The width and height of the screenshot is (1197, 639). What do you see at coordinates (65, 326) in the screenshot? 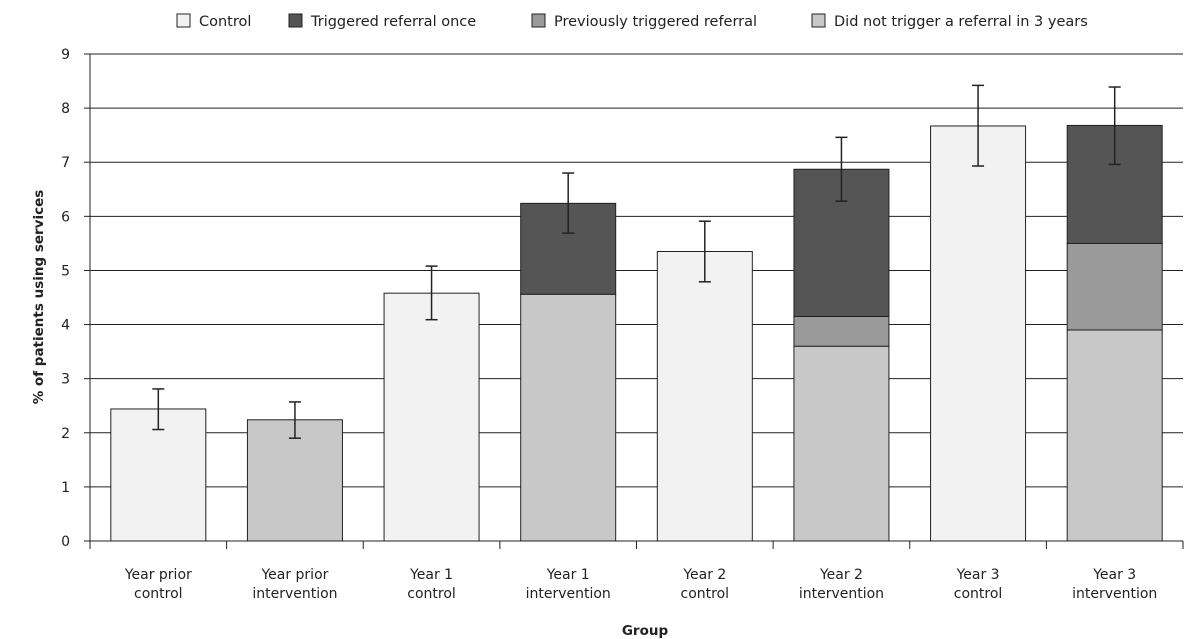
I see `y-tick-label: 4` at bounding box center [65, 326].